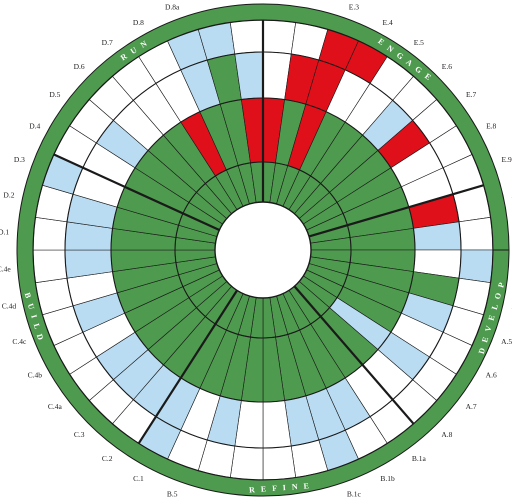 The width and height of the screenshot is (512, 497). Describe the element at coordinates (387, 478) in the screenshot. I see `spoke-label: B.1b` at that location.